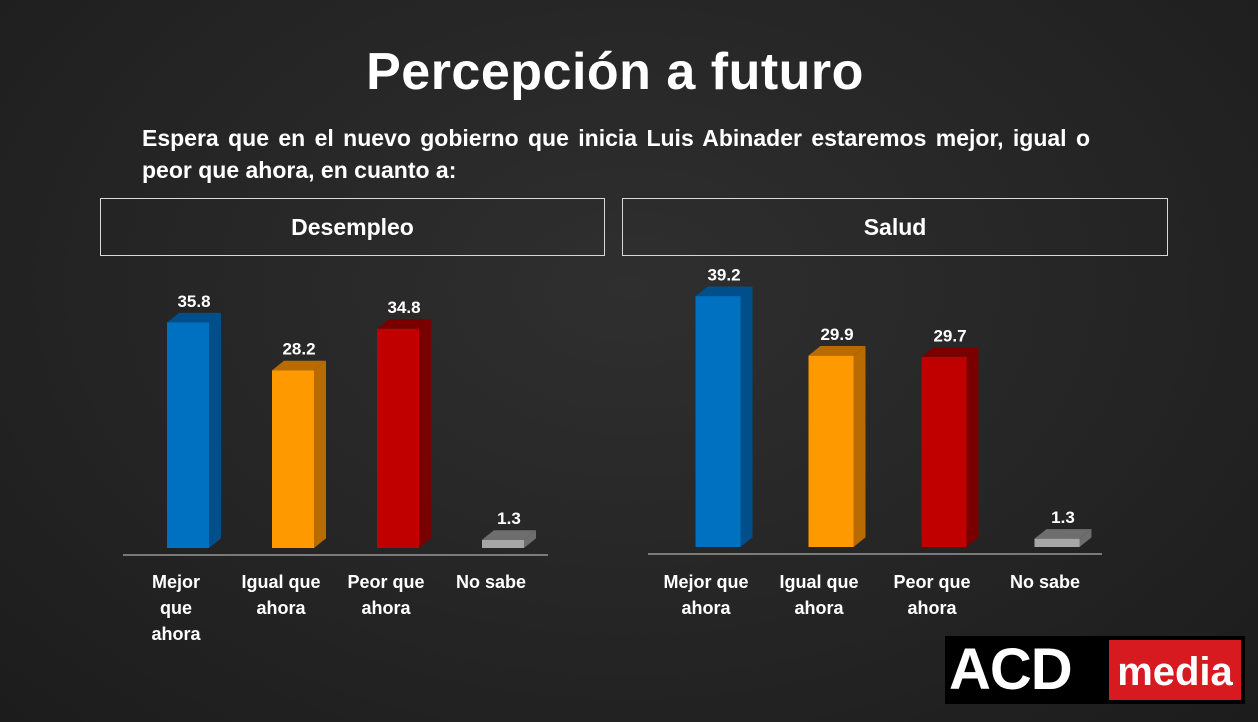 Image resolution: width=1258 pixels, height=722 pixels. I want to click on logo-acd-text: ACD, so click(1011, 669).